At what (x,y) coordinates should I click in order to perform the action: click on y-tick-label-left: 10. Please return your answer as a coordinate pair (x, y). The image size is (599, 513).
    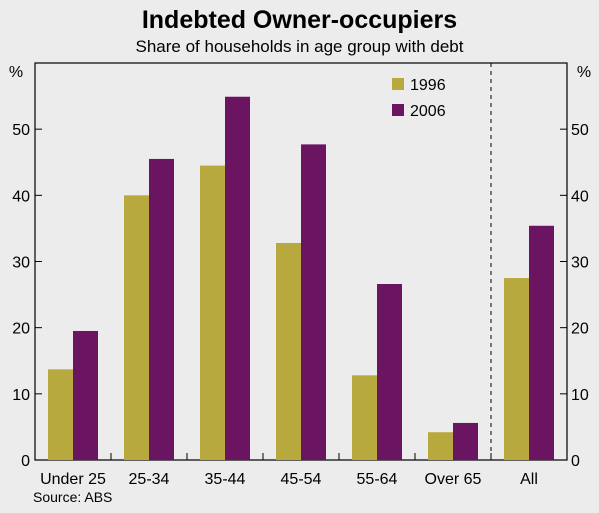
    Looking at the image, I should click on (21, 395).